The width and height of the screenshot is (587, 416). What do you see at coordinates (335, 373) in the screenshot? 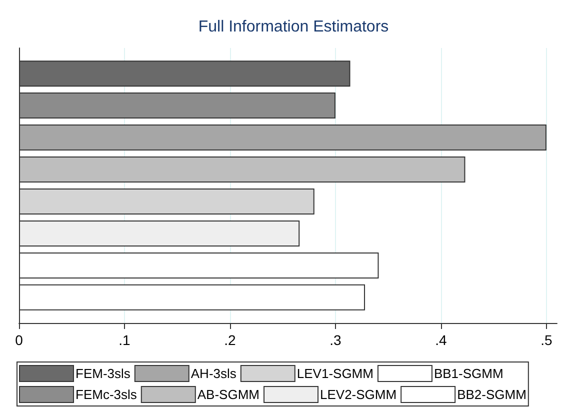
I see `legend-label: LEV1-SGMM` at bounding box center [335, 373].